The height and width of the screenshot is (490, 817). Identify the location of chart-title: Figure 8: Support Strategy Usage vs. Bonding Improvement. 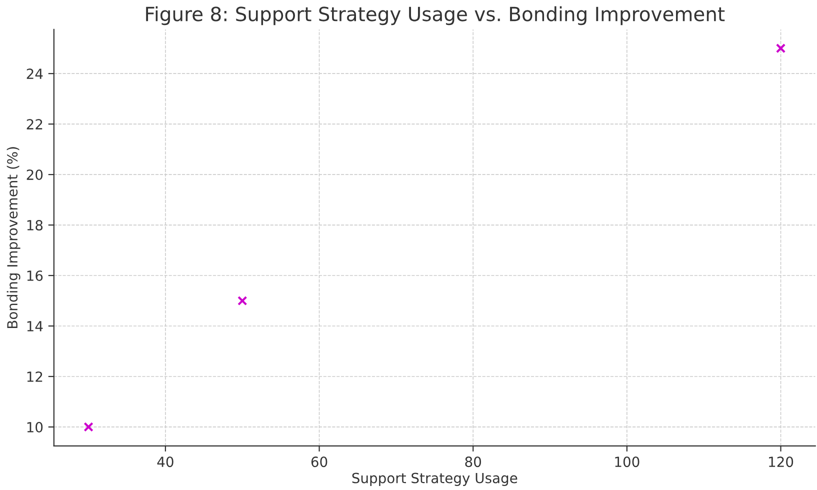
(435, 16).